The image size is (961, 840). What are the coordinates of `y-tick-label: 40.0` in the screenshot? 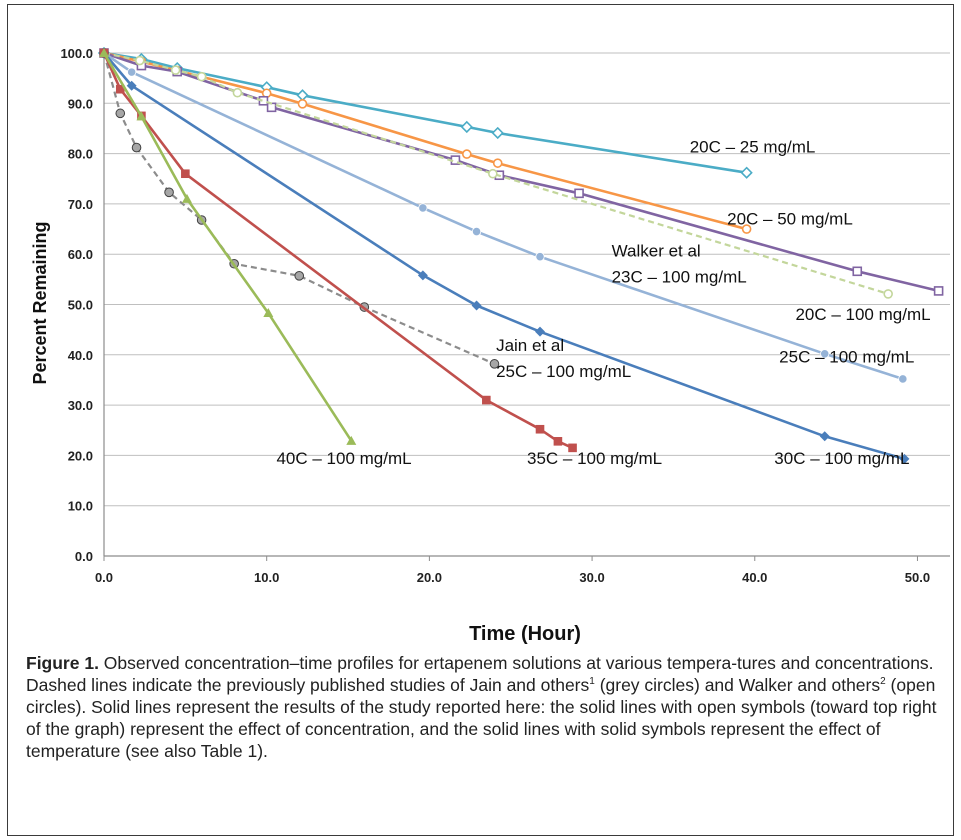 It's located at (80, 355).